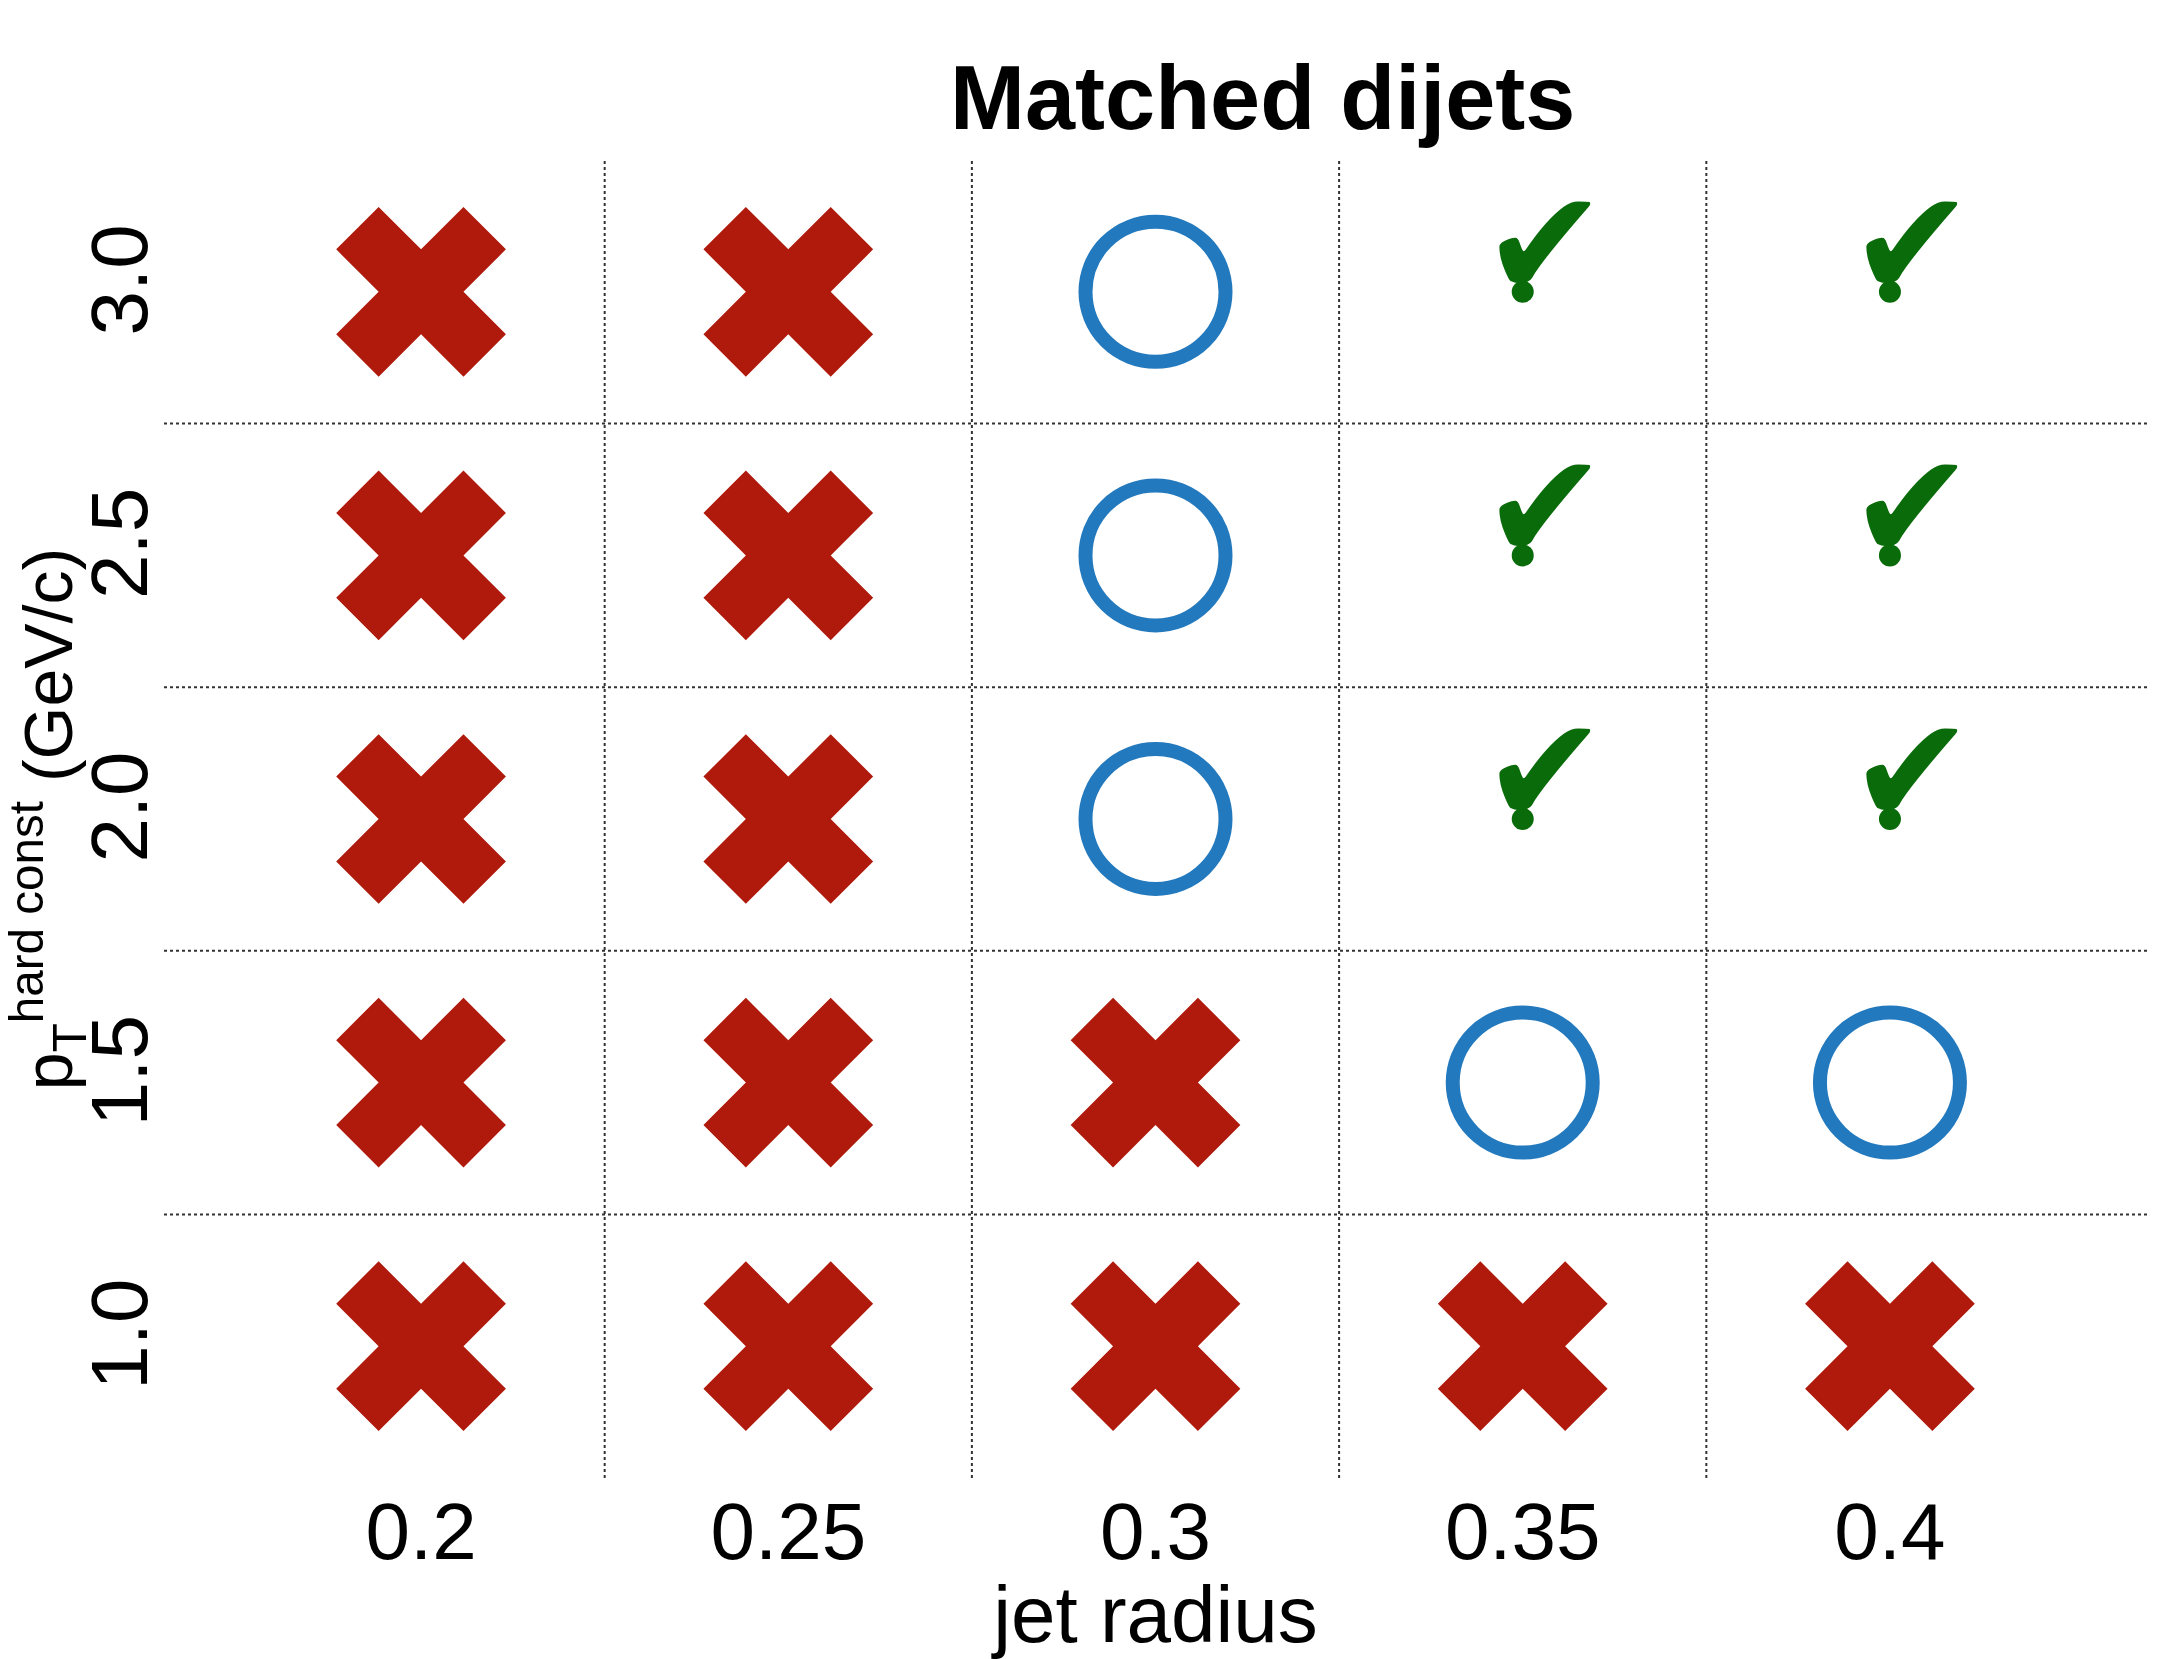 The height and width of the screenshot is (1659, 2177). I want to click on x-tick-label: 0.4, so click(1890, 1531).